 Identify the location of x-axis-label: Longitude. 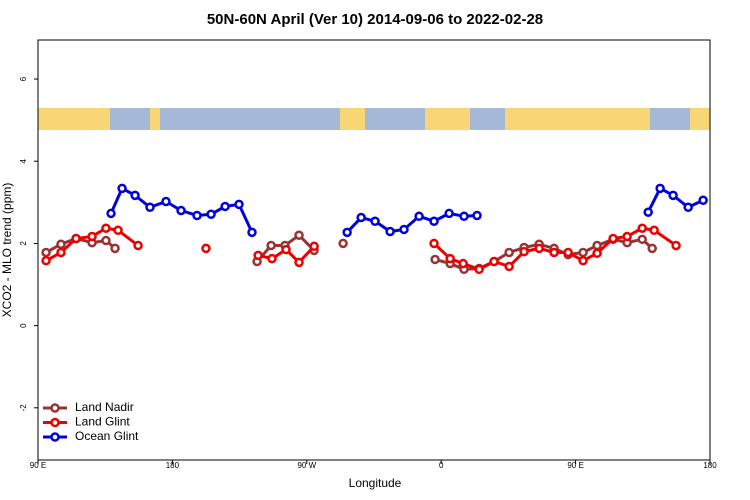
(375, 483).